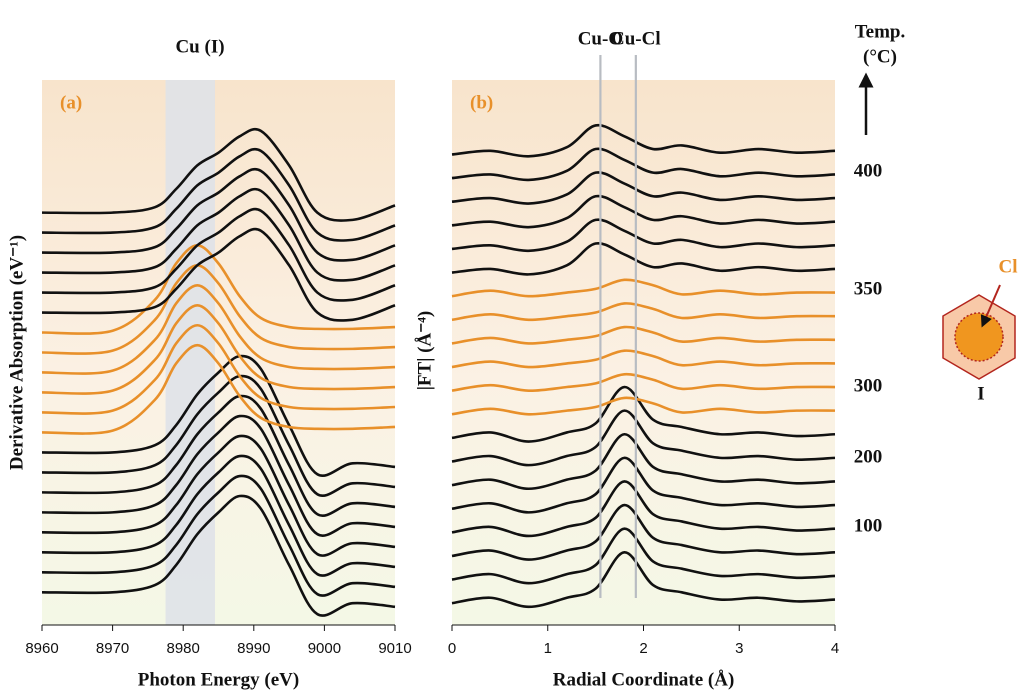 The width and height of the screenshot is (1021, 693). What do you see at coordinates (990, 306) in the screenshot?
I see `pointer-arrow` at bounding box center [990, 306].